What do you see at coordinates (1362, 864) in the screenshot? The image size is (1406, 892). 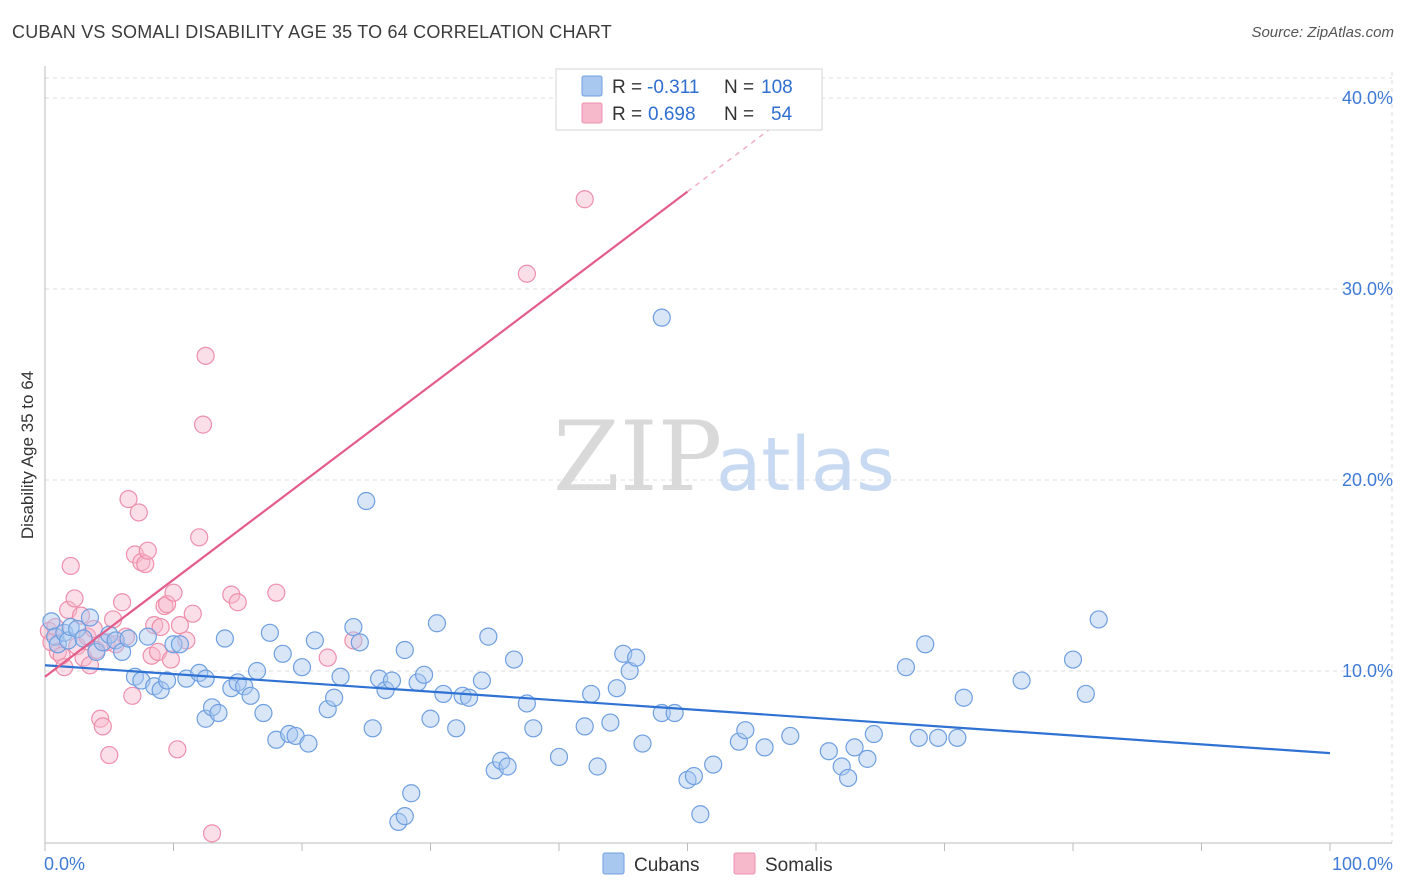 I see `x-tick-label-end: 100.0%` at bounding box center [1362, 864].